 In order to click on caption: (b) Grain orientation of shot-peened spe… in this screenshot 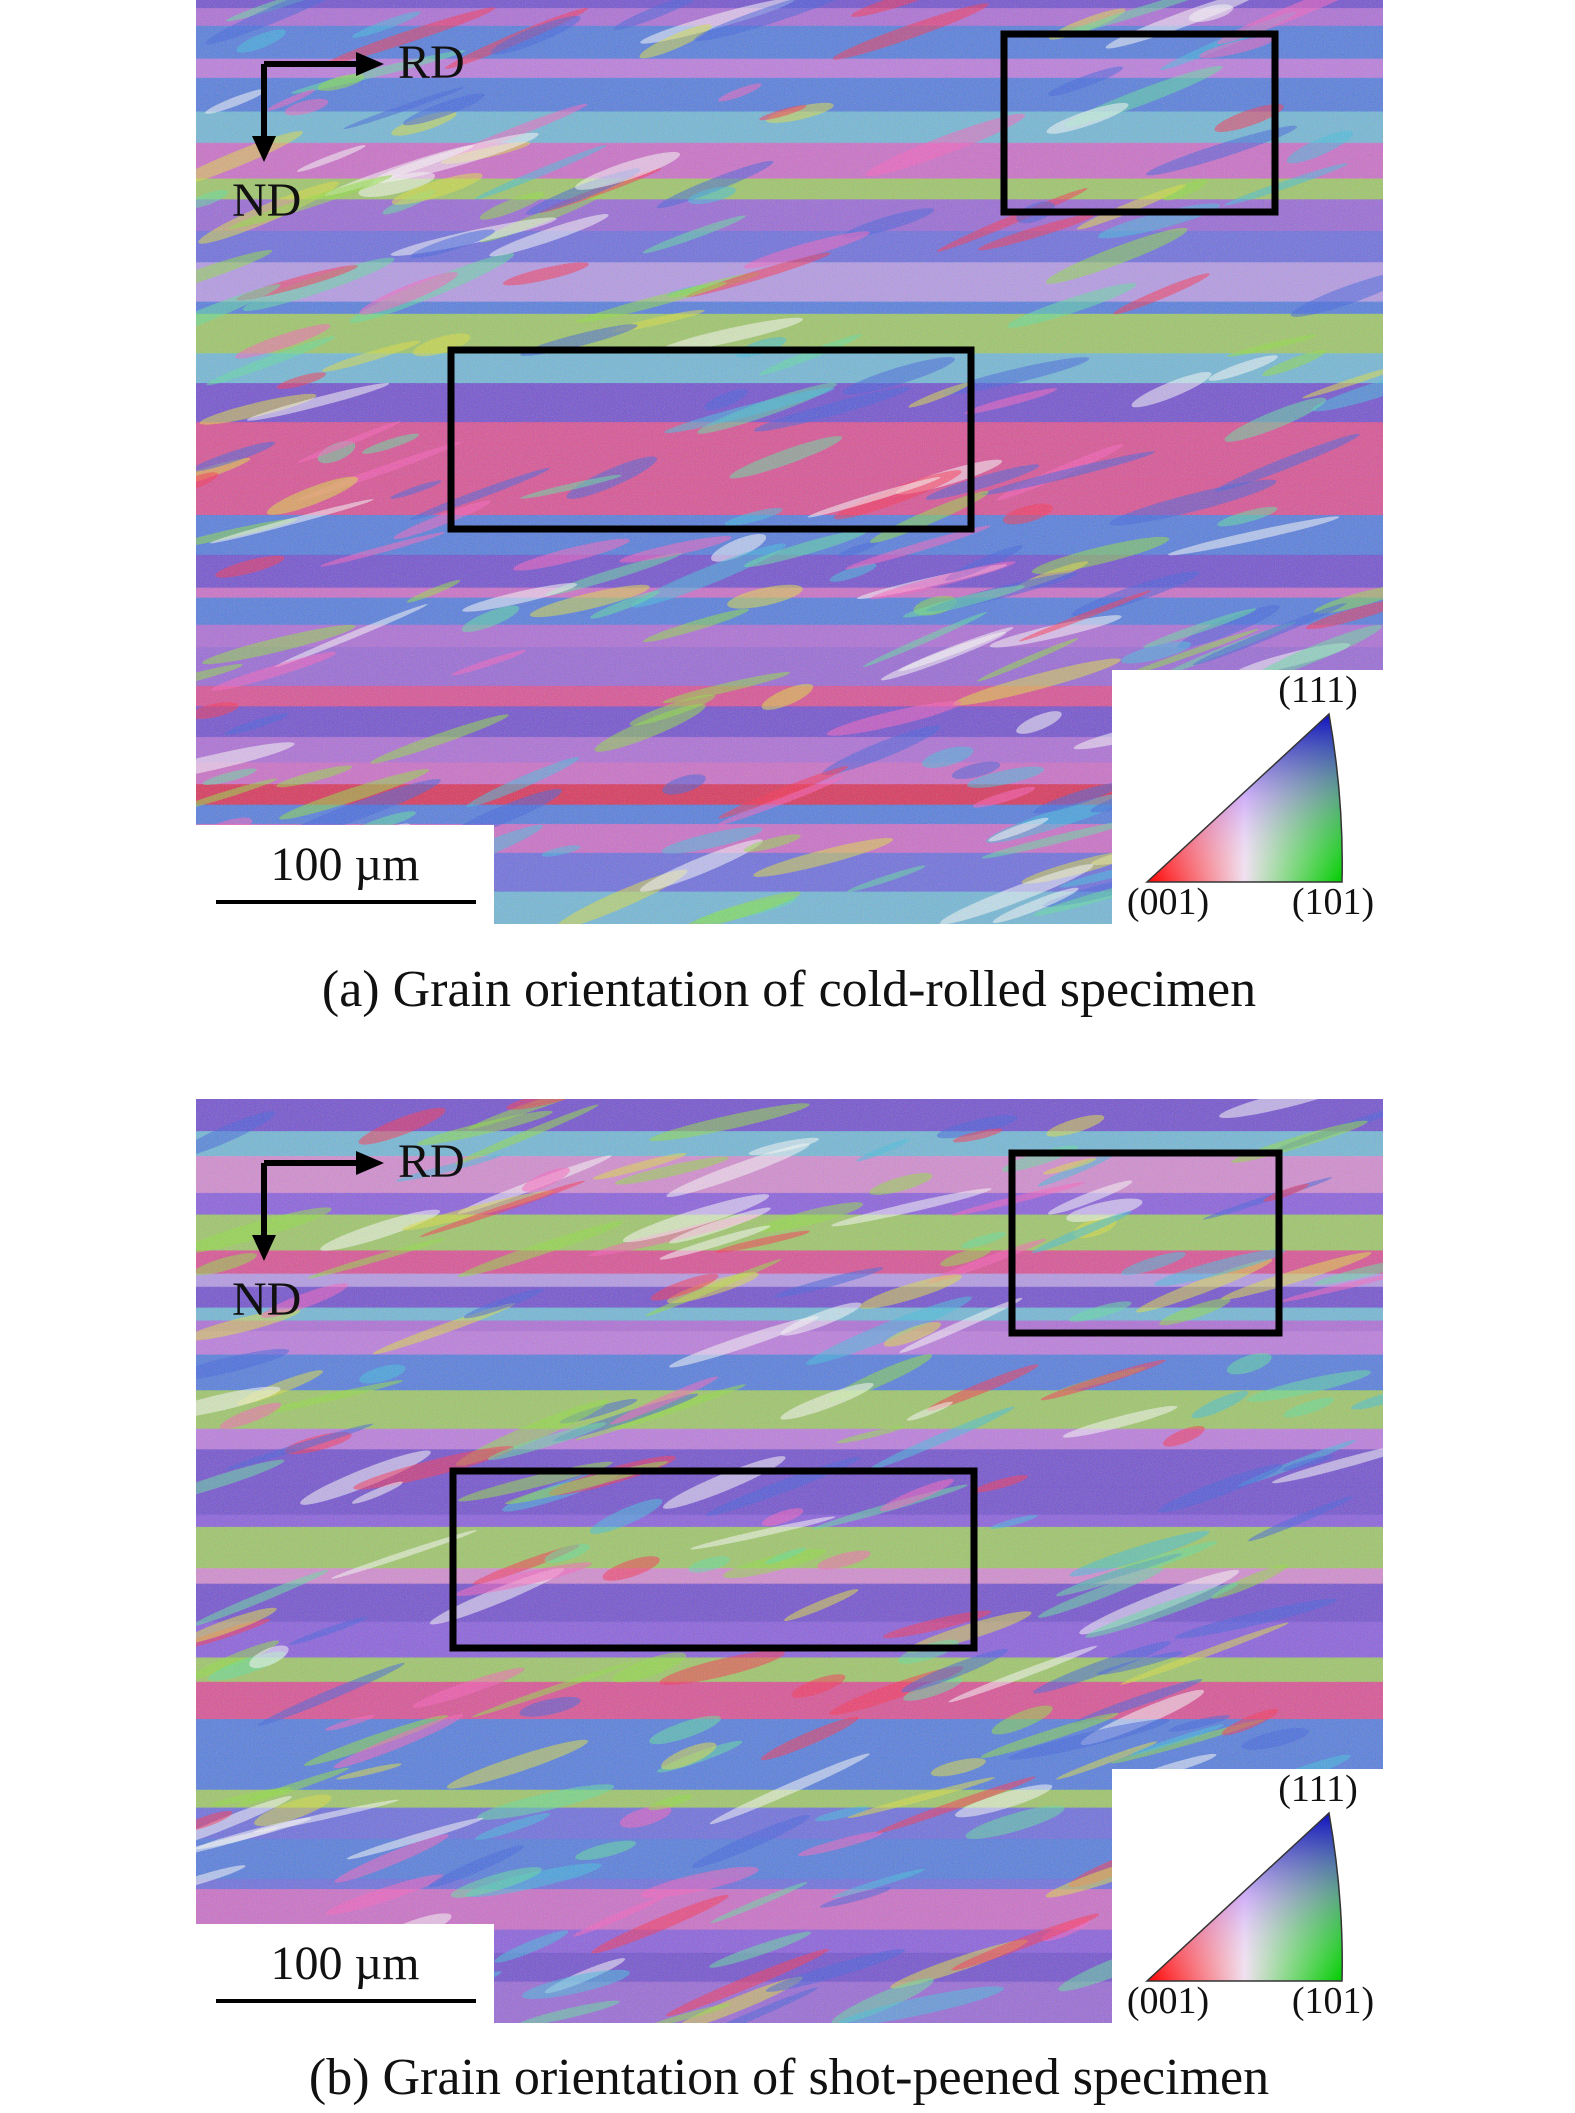, I will do `click(789, 2077)`.